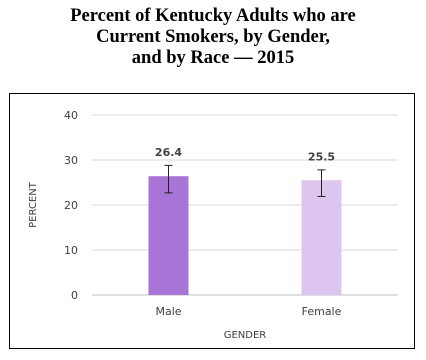 The height and width of the screenshot is (360, 426). What do you see at coordinates (245, 335) in the screenshot?
I see `x-axis-label: GENDER` at bounding box center [245, 335].